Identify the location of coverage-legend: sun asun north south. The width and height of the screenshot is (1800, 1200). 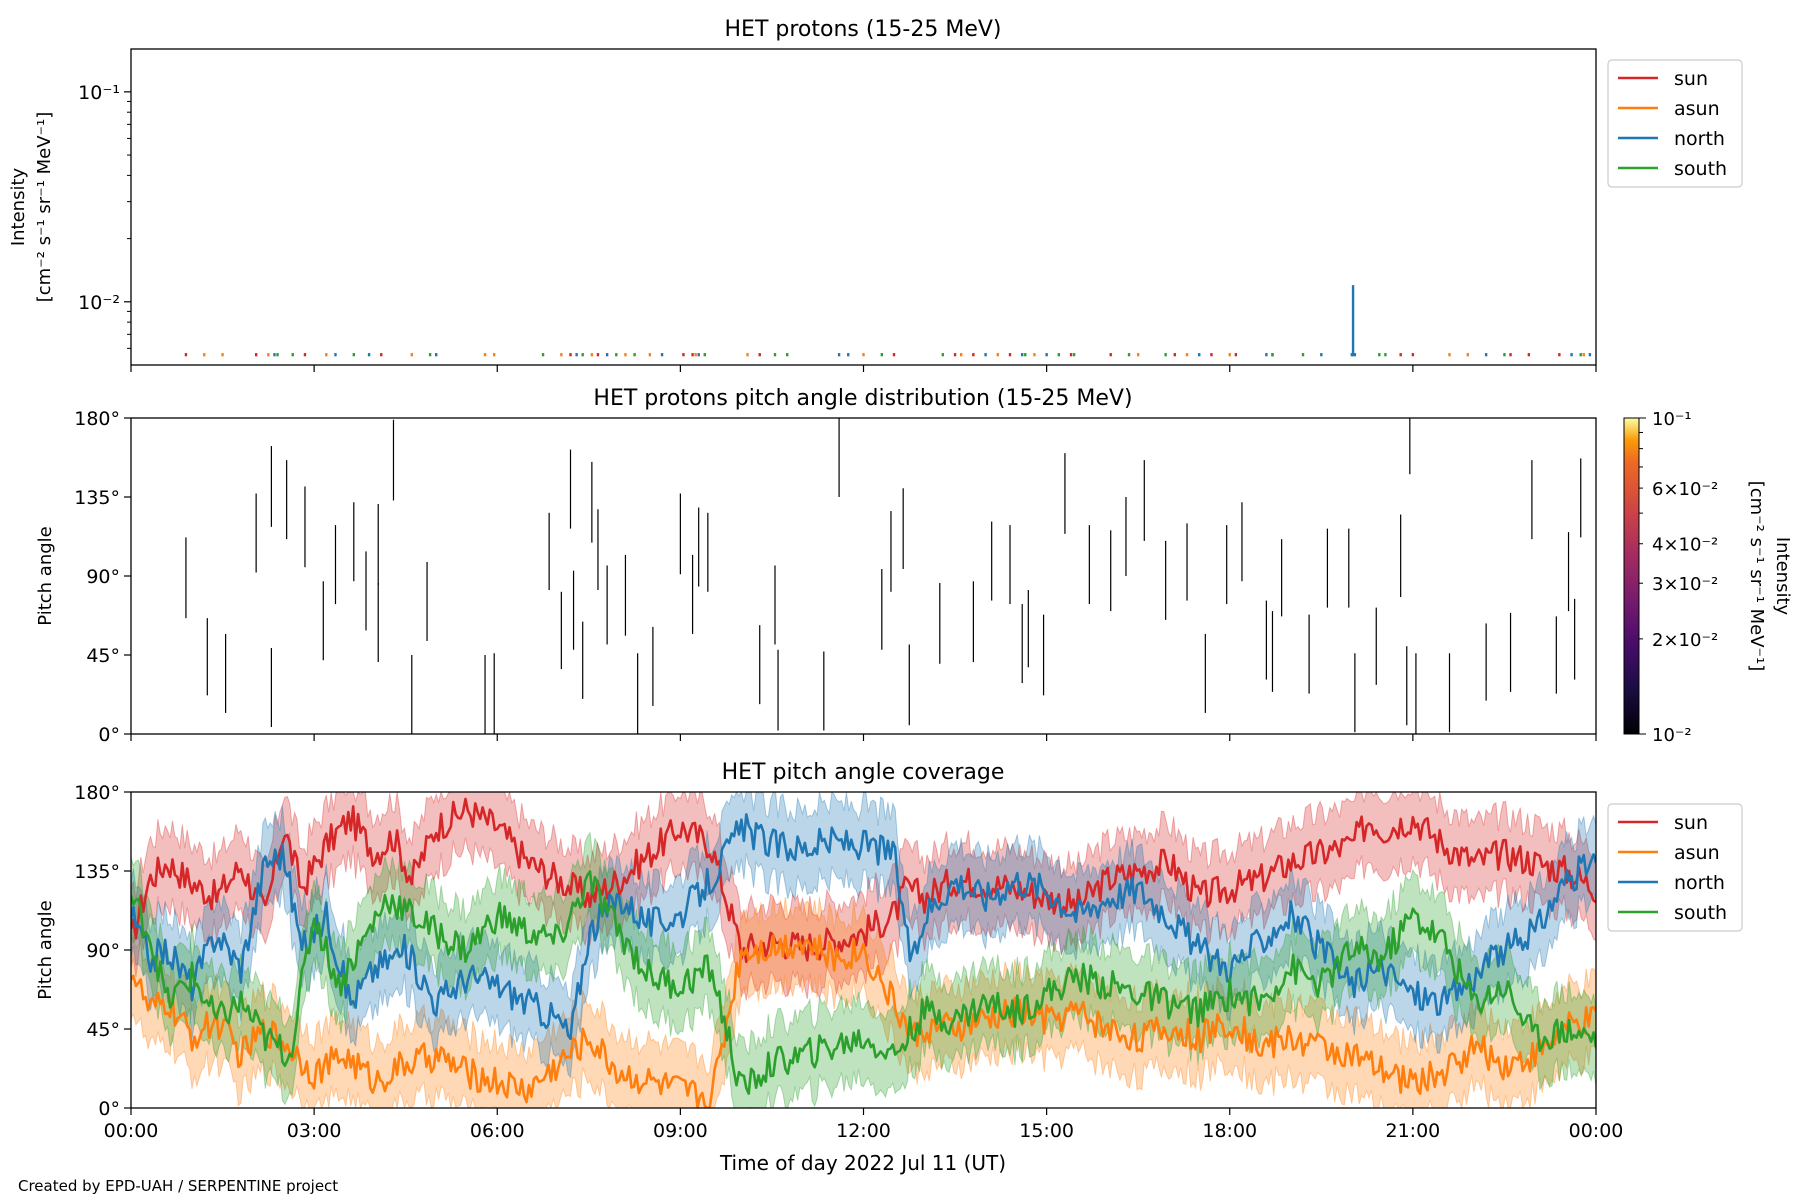
(1675, 867).